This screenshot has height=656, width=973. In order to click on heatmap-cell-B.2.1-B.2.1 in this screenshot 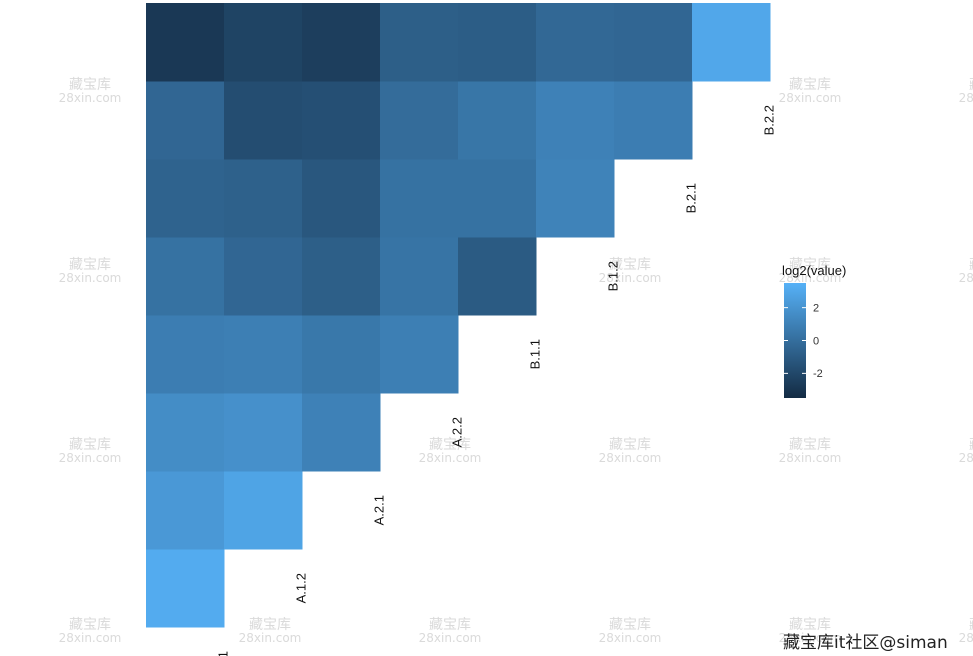, I will do `click(653, 120)`.